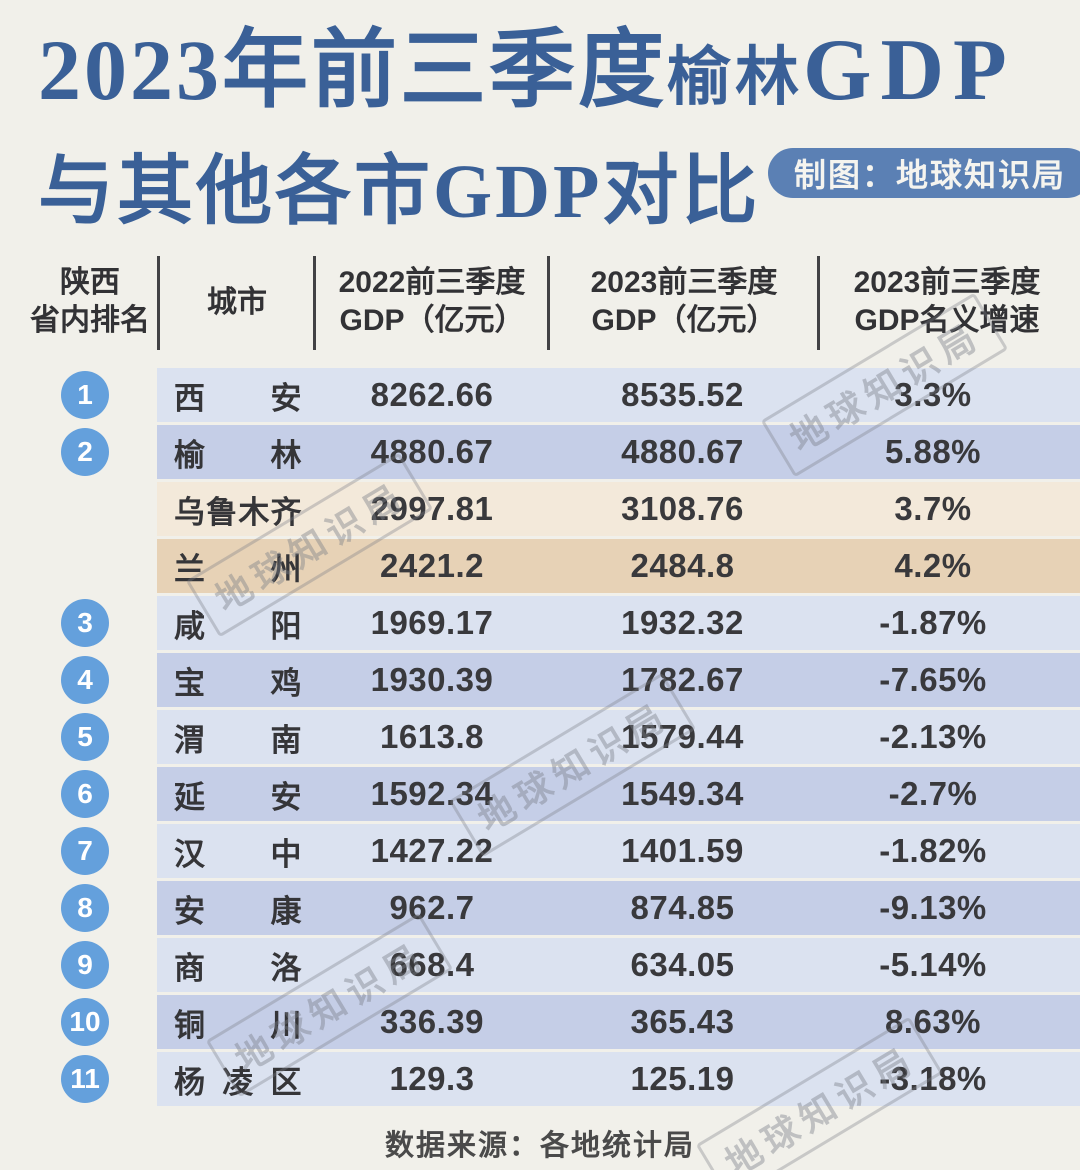 The width and height of the screenshot is (1080, 1170). I want to click on table-row: 兰州 2421.2 2484.8 4.2%, so click(618, 566).